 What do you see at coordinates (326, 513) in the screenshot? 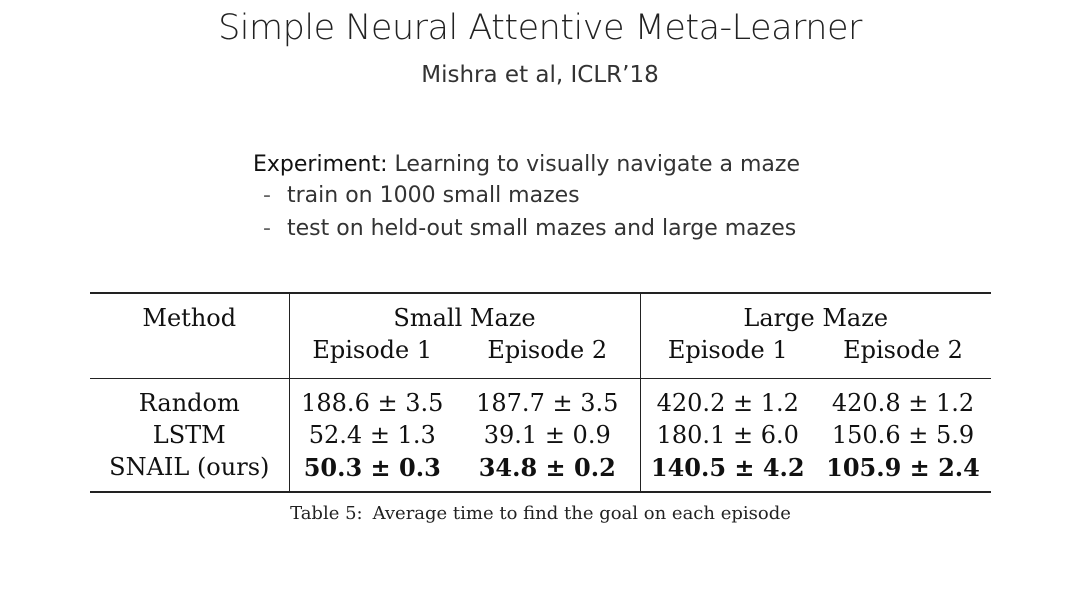
I see `caption-tag: Table 5:` at bounding box center [326, 513].